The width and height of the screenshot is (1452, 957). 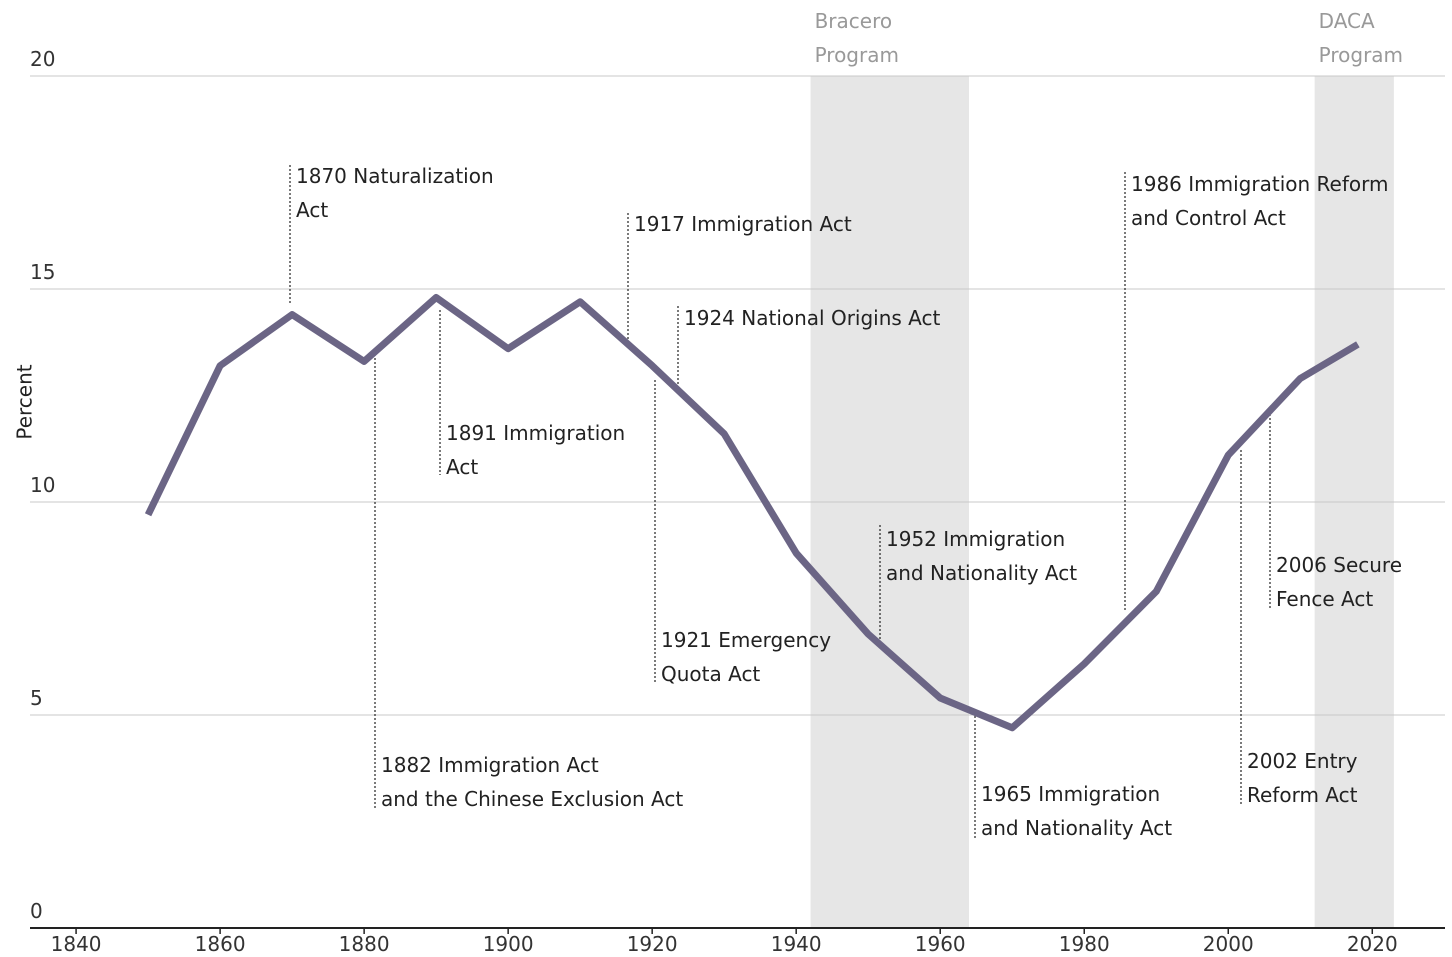 What do you see at coordinates (743, 224) in the screenshot?
I see `annotation-text: 1917 Immigration Act` at bounding box center [743, 224].